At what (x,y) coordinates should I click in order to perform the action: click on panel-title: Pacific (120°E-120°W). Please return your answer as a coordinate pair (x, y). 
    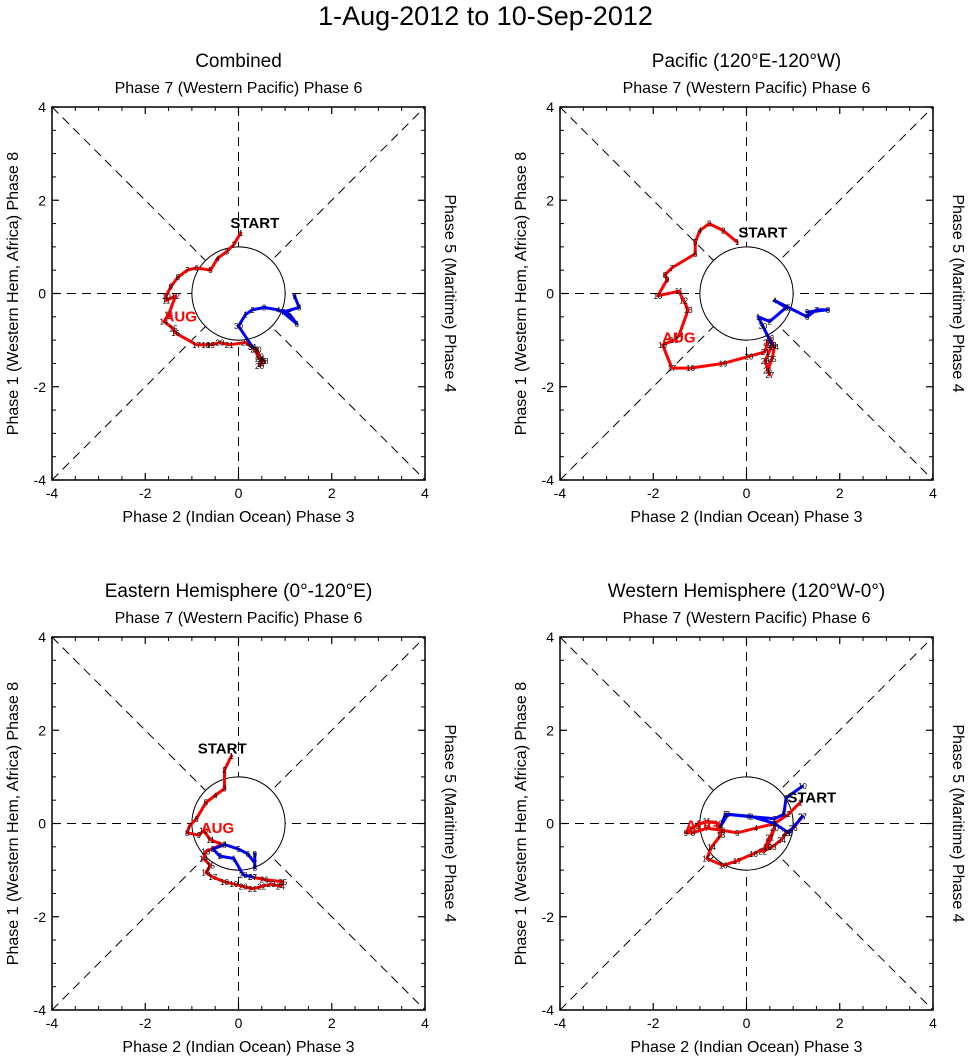
    Looking at the image, I should click on (746, 61).